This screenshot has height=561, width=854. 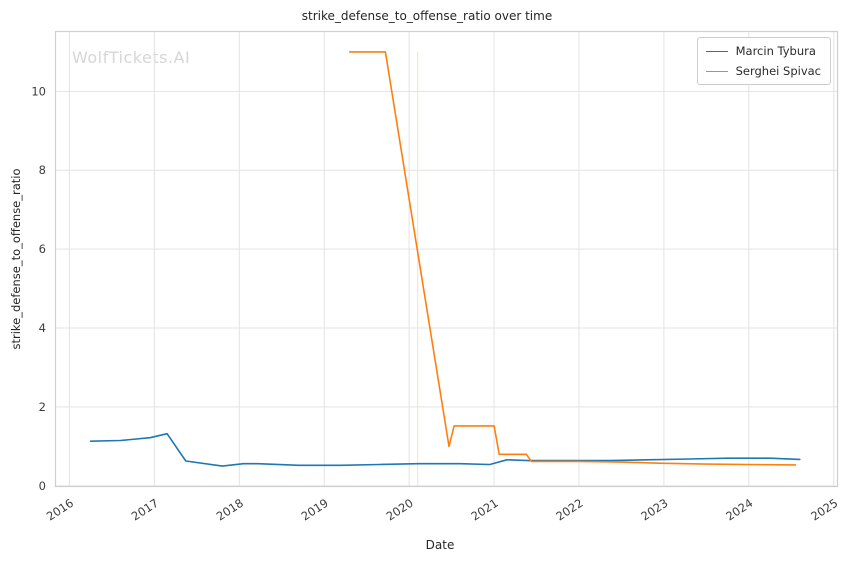 What do you see at coordinates (763, 61) in the screenshot?
I see `legend: Marcin Tybura Serghei Spivac` at bounding box center [763, 61].